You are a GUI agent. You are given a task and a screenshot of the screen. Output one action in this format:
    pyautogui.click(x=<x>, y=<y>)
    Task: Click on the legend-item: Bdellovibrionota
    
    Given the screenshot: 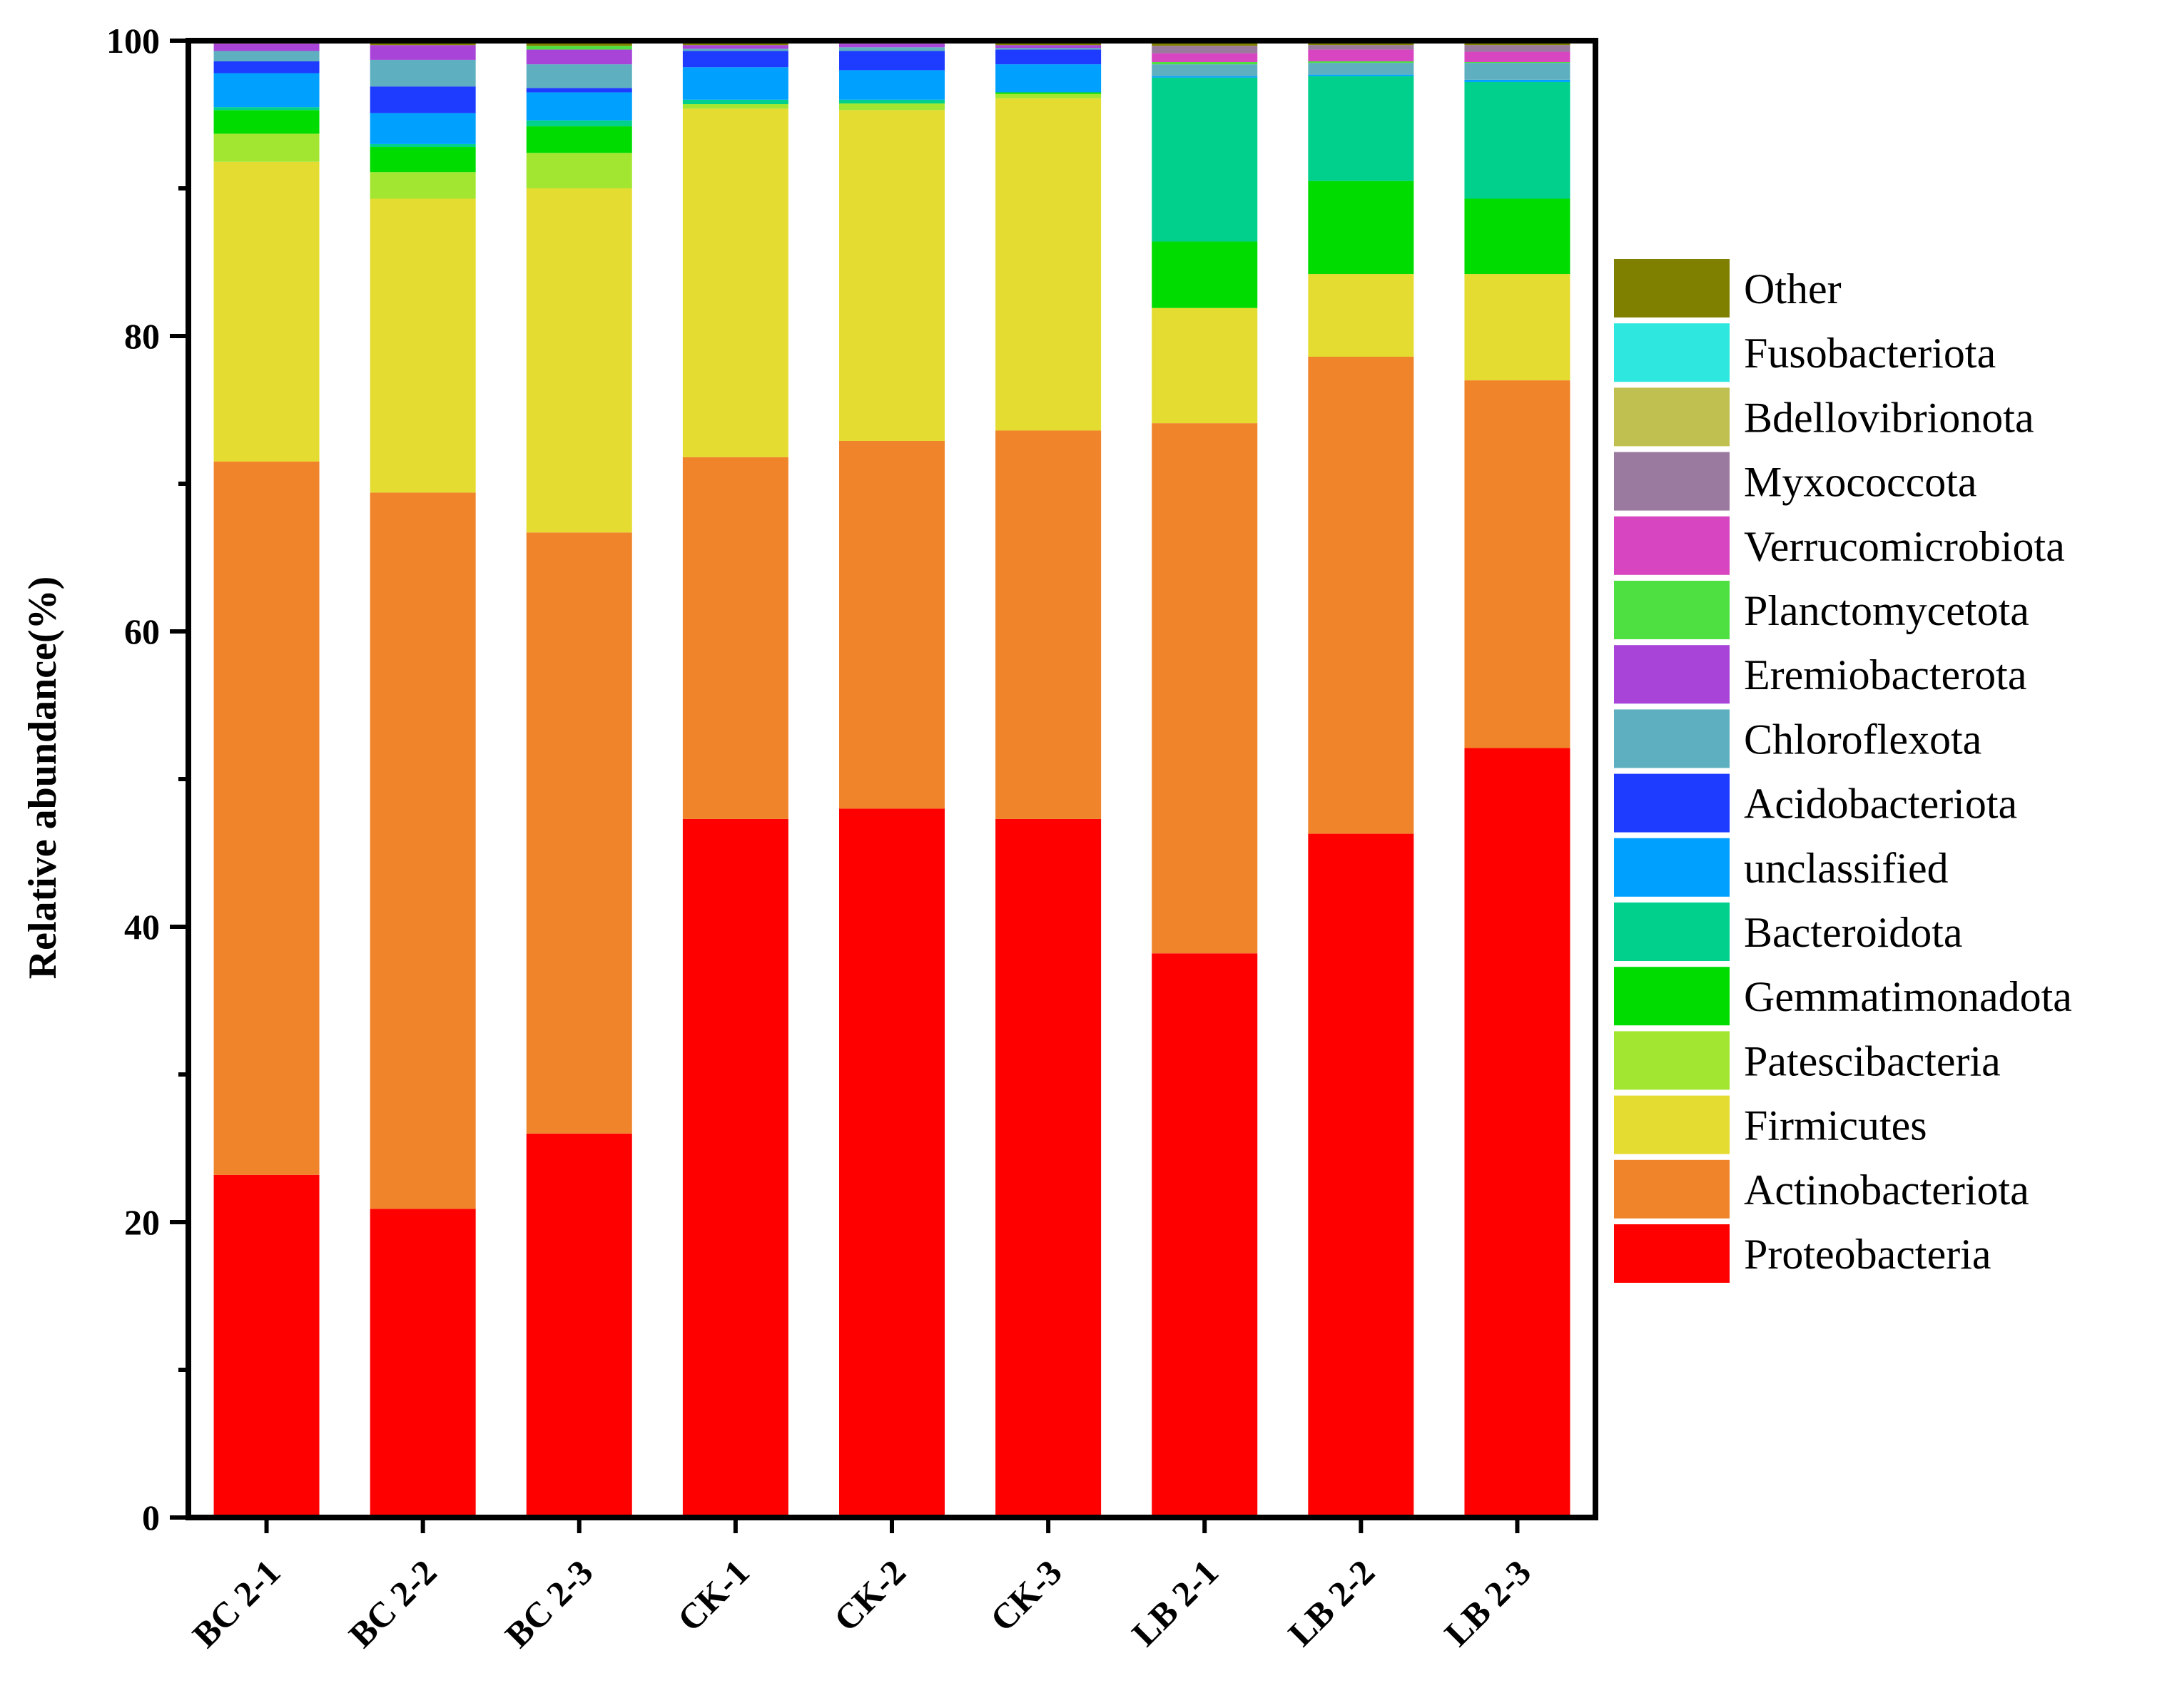 What is the action you would take?
    pyautogui.click(x=1824, y=417)
    